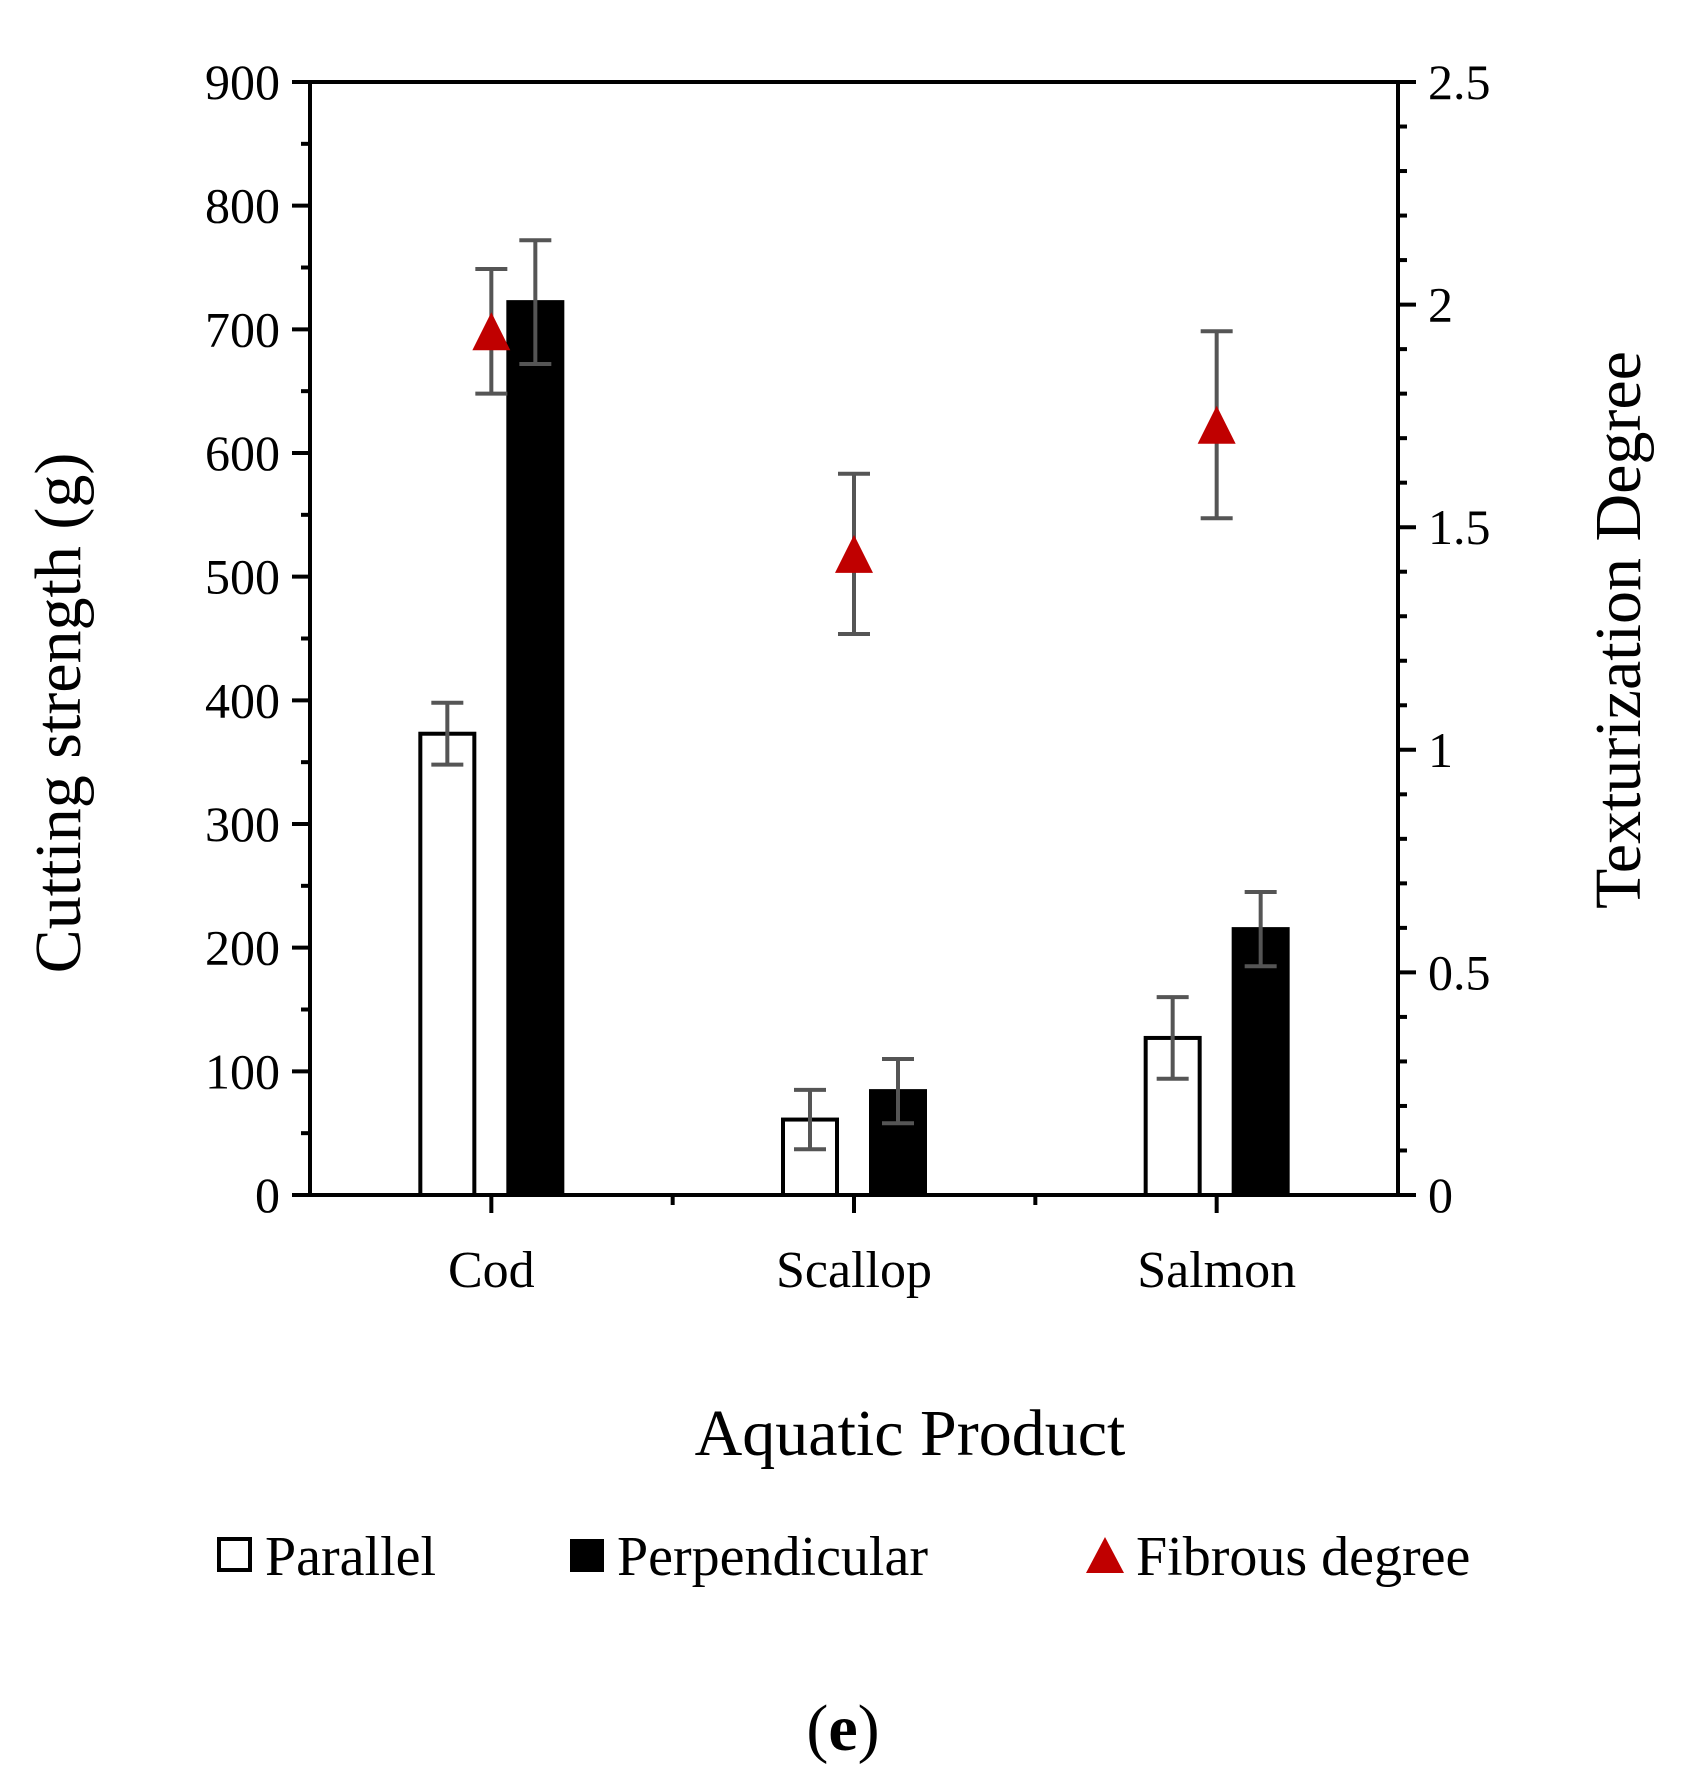 The width and height of the screenshot is (1683, 1785). Describe the element at coordinates (1459, 972) in the screenshot. I see `y2-tick-label: 0.5` at that location.